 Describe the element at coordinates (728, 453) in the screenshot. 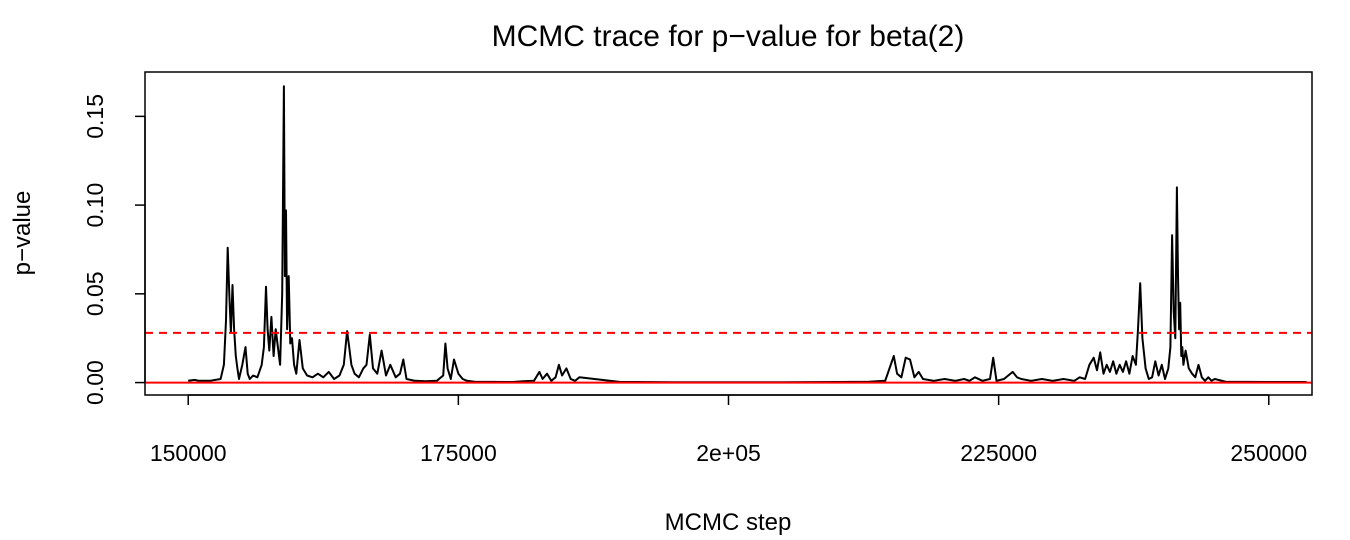

I see `x-tick-label-2: 2e+05` at that location.